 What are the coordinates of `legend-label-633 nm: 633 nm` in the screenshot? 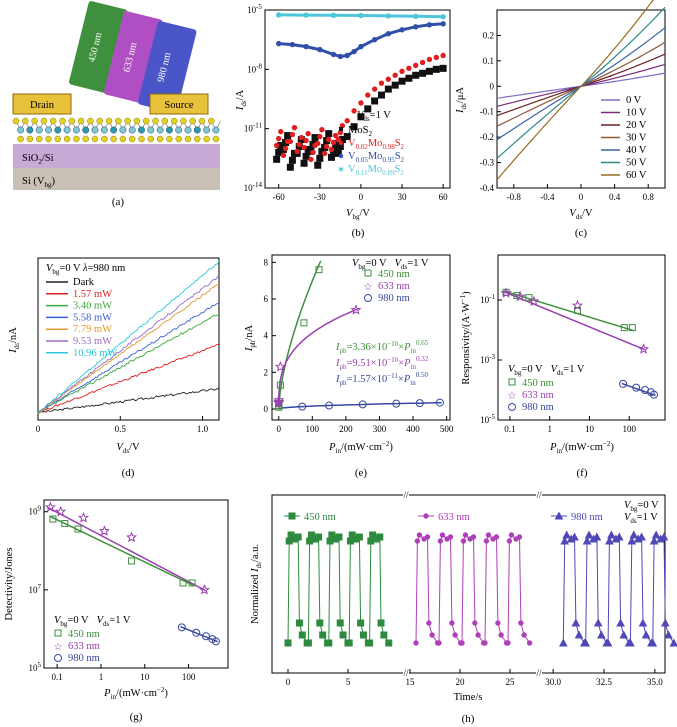 It's located at (454, 517).